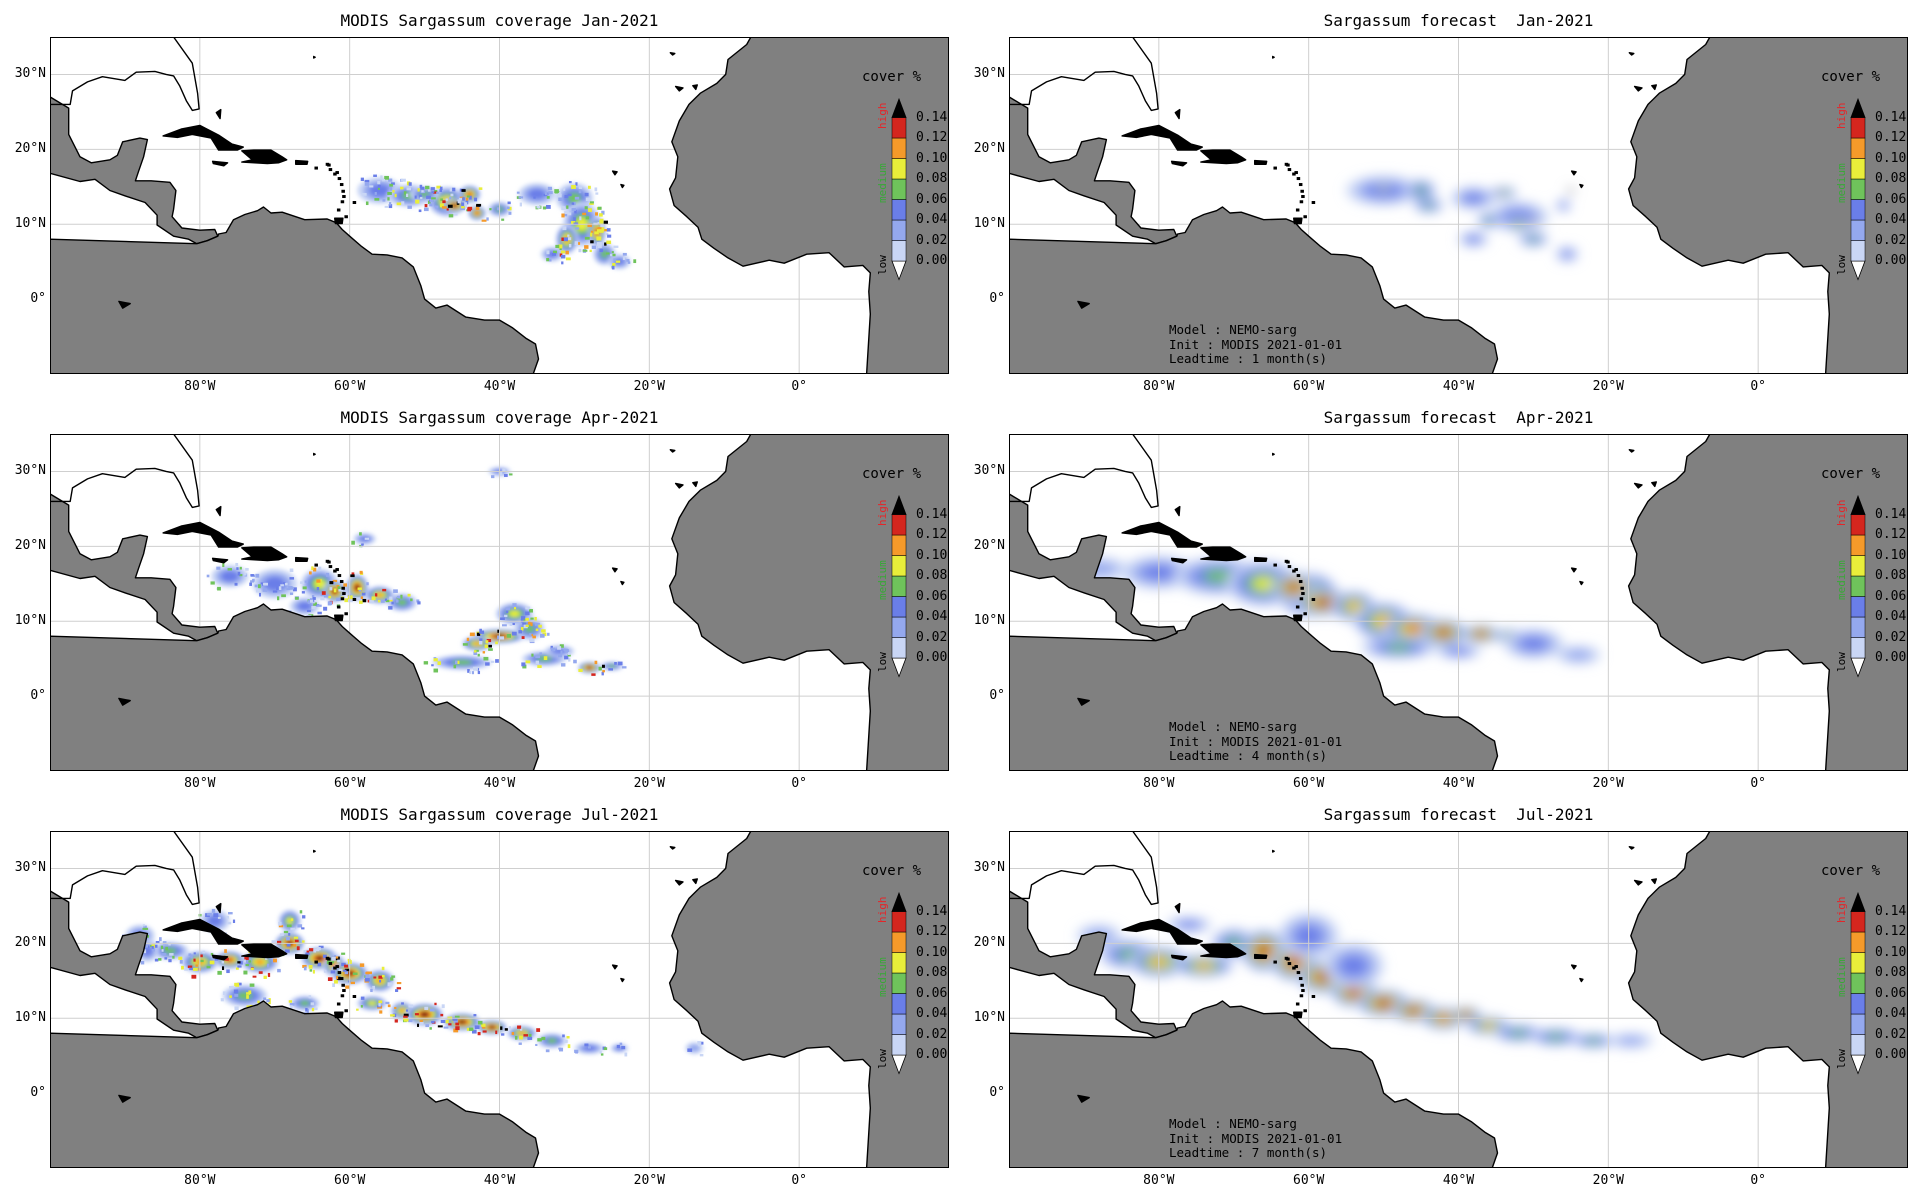 Image resolution: width=1920 pixels, height=1196 pixels. What do you see at coordinates (499, 783) in the screenshot?
I see `lon-tick-label: 40°W` at bounding box center [499, 783].